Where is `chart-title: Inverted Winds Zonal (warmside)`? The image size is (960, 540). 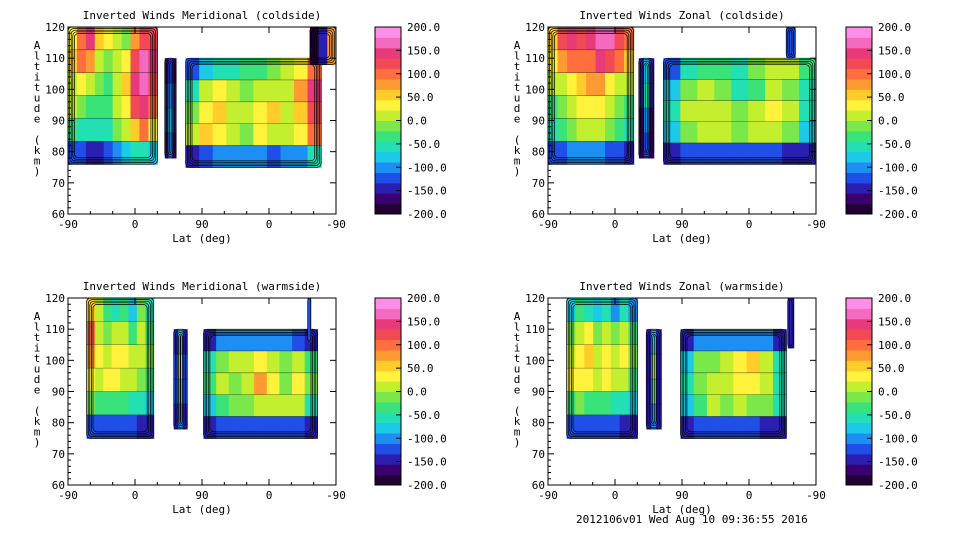
chart-title: Inverted Winds Zonal (warmside) is located at coordinates (681, 286).